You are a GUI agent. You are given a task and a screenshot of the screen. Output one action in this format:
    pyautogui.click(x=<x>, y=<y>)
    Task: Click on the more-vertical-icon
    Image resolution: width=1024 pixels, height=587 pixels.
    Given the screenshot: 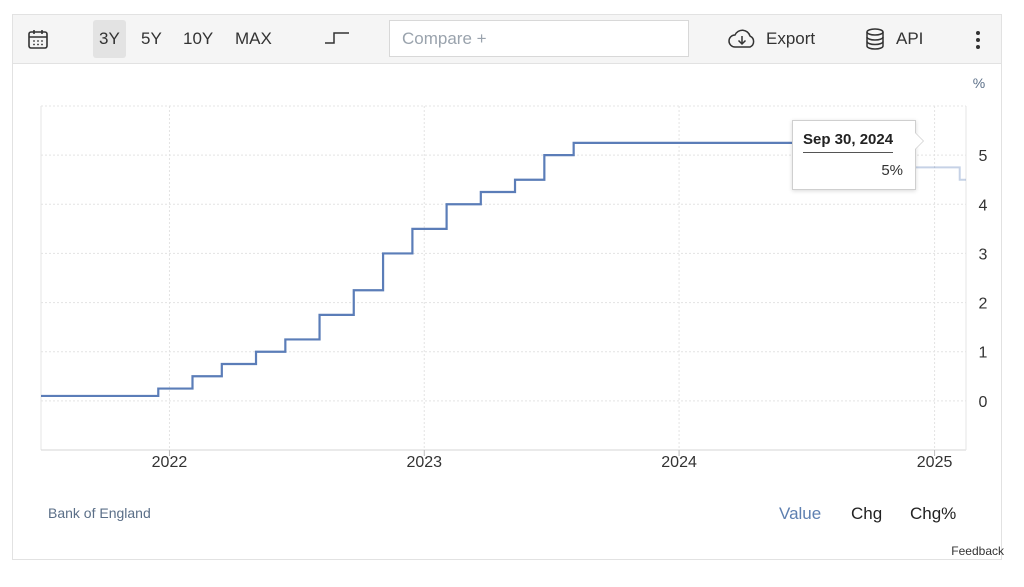 What is the action you would take?
    pyautogui.click(x=978, y=42)
    